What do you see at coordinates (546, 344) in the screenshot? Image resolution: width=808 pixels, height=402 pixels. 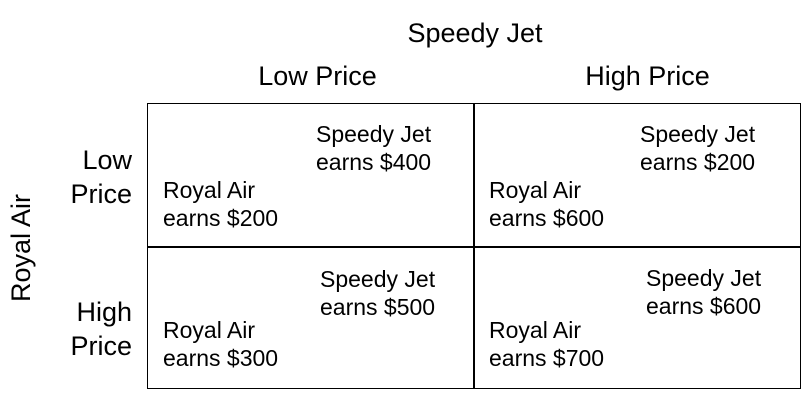 I see `cell-high-high-royal-payoff: Royal Air earns $700` at bounding box center [546, 344].